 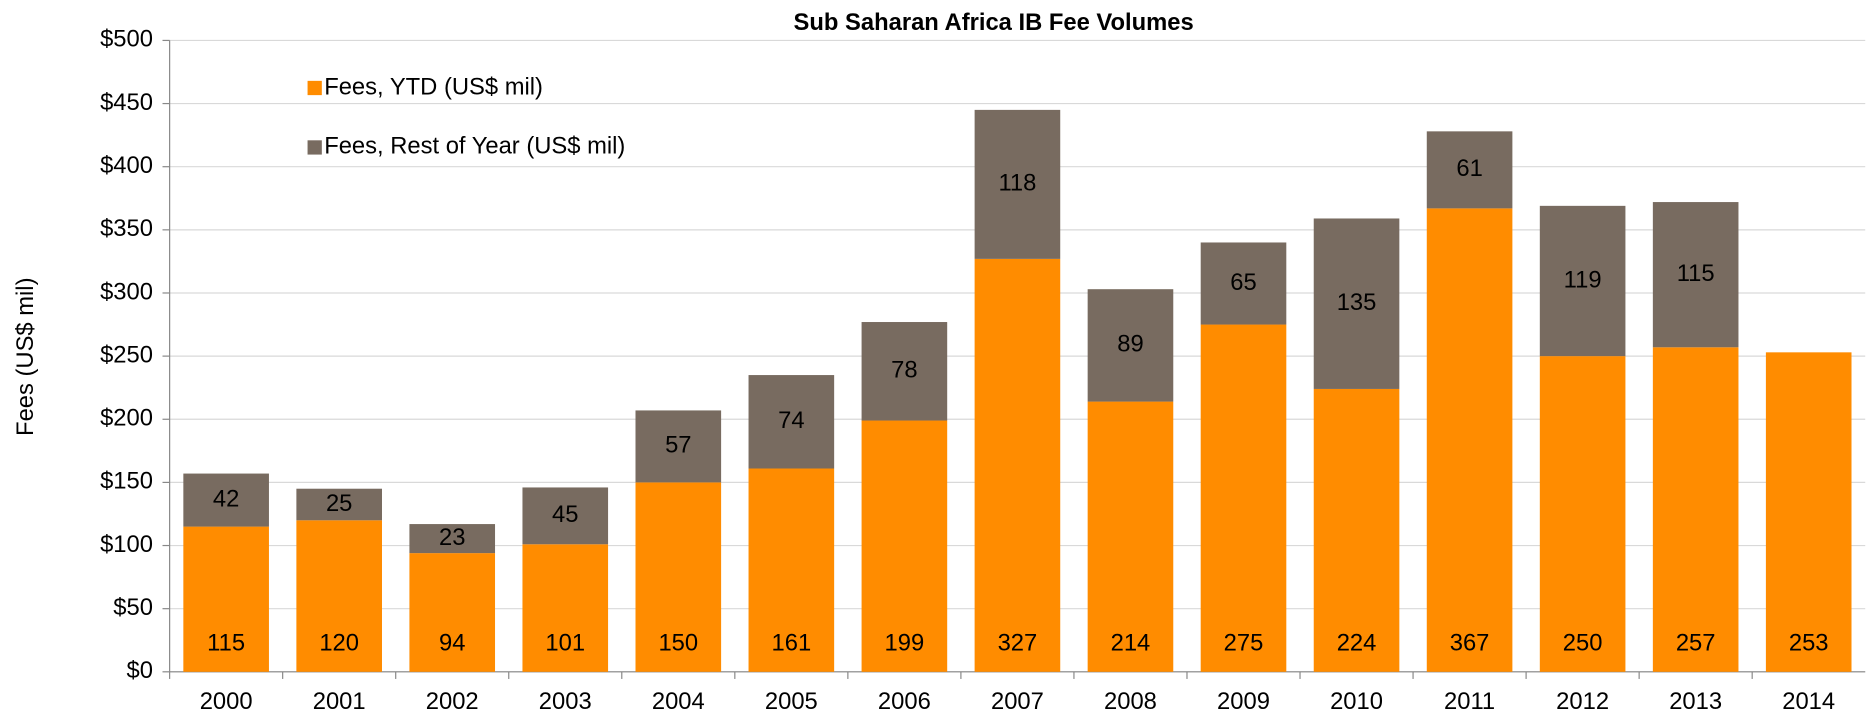 I want to click on x-tick-label: 2011, so click(x=1469, y=701).